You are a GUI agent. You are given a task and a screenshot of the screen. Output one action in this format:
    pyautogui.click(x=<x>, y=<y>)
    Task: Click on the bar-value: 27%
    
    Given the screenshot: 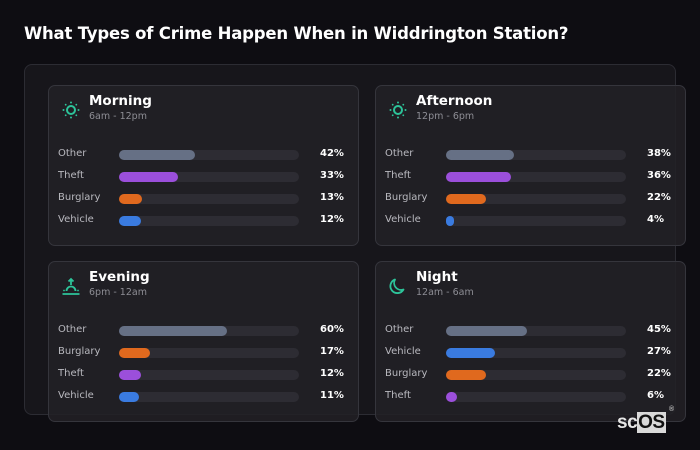 What is the action you would take?
    pyautogui.click(x=659, y=351)
    